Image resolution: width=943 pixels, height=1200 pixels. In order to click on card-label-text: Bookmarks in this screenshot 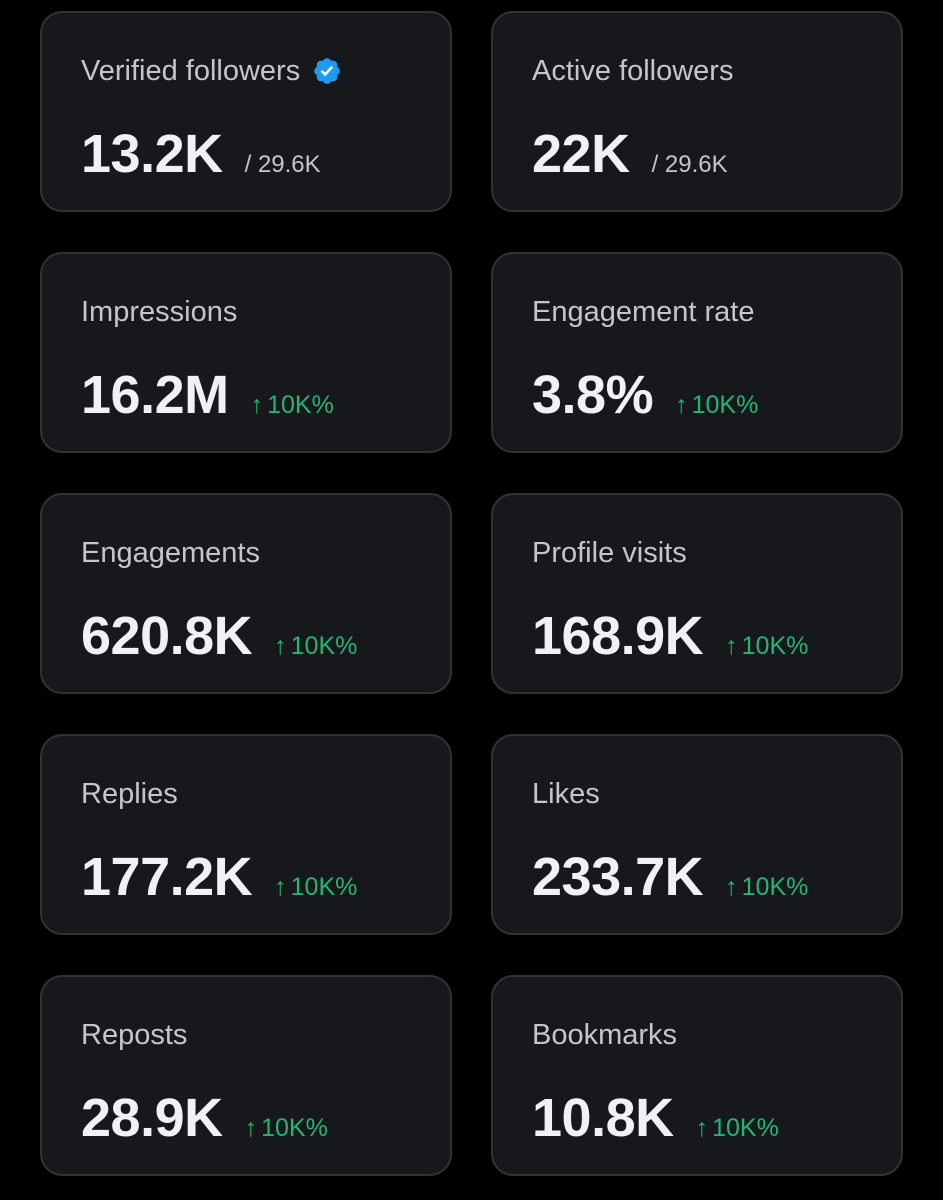, I will do `click(605, 1035)`.